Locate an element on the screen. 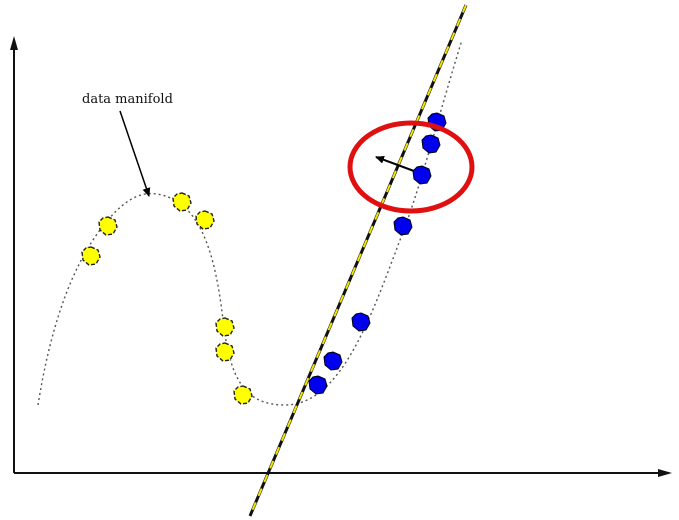 This screenshot has height=520, width=679. y-axis-arrowhead-icon is located at coordinates (14, 43).